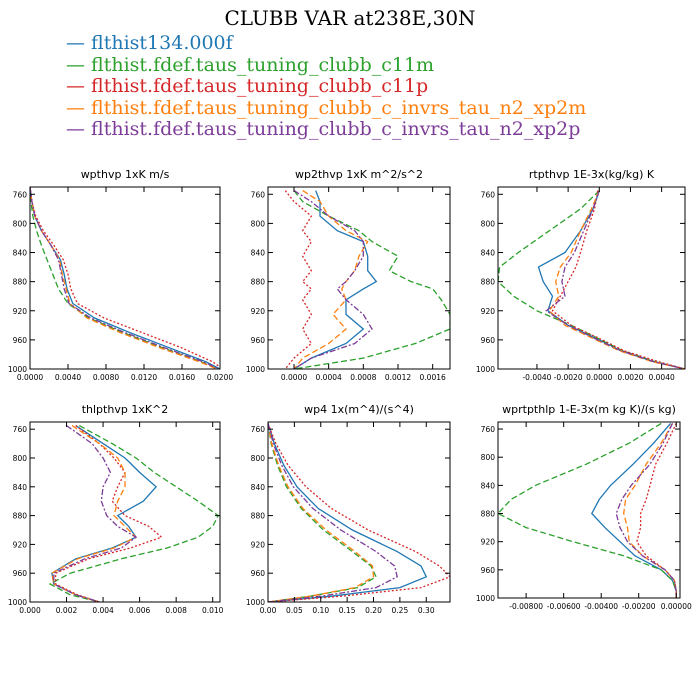  I want to click on x-tick-label: -0.00400, so click(601, 606).